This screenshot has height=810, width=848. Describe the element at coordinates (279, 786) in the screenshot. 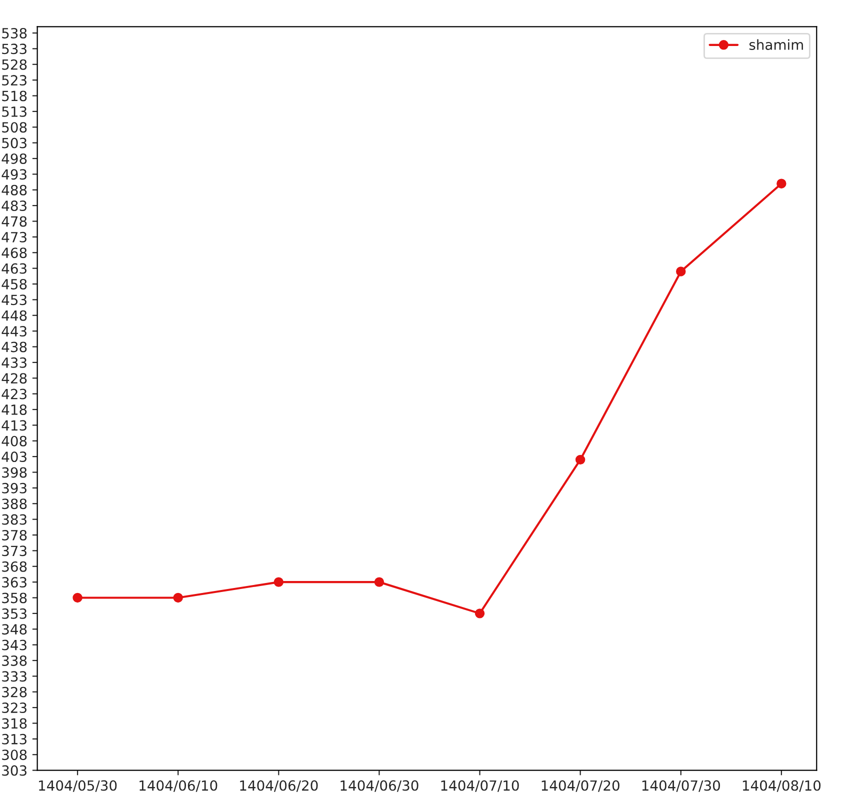

I see `x-tick-label: 1404/06/20` at that location.